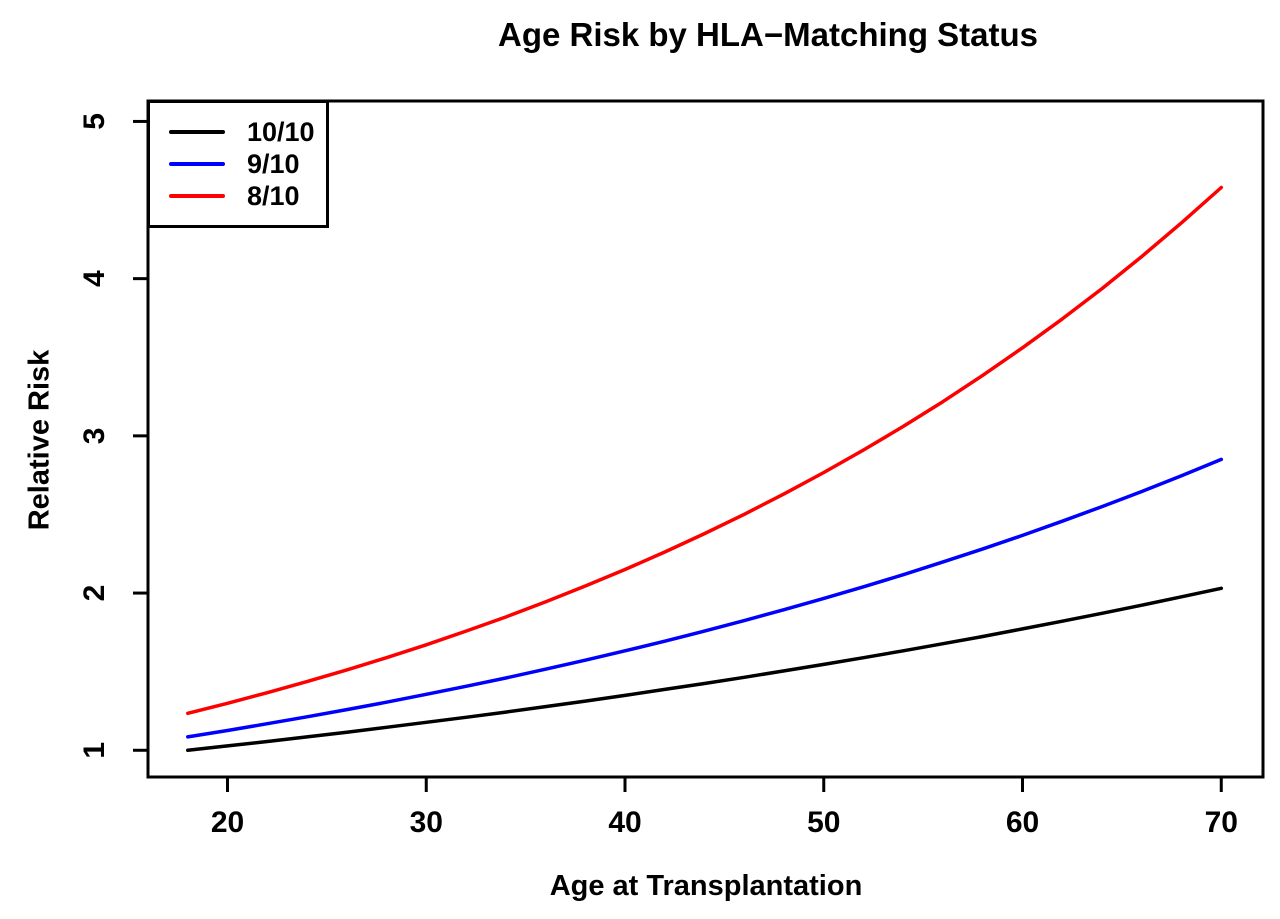 The image size is (1280, 919). I want to click on legend-label: 9/10, so click(273, 163).